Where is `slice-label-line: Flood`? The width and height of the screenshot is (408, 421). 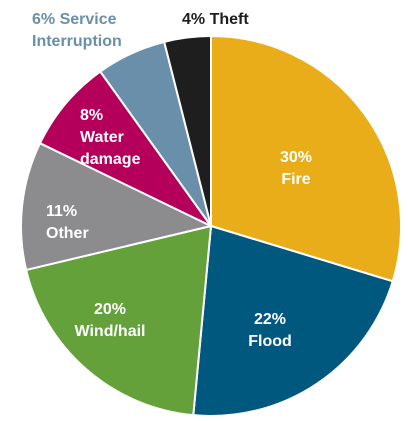 slice-label-line: Flood is located at coordinates (270, 341).